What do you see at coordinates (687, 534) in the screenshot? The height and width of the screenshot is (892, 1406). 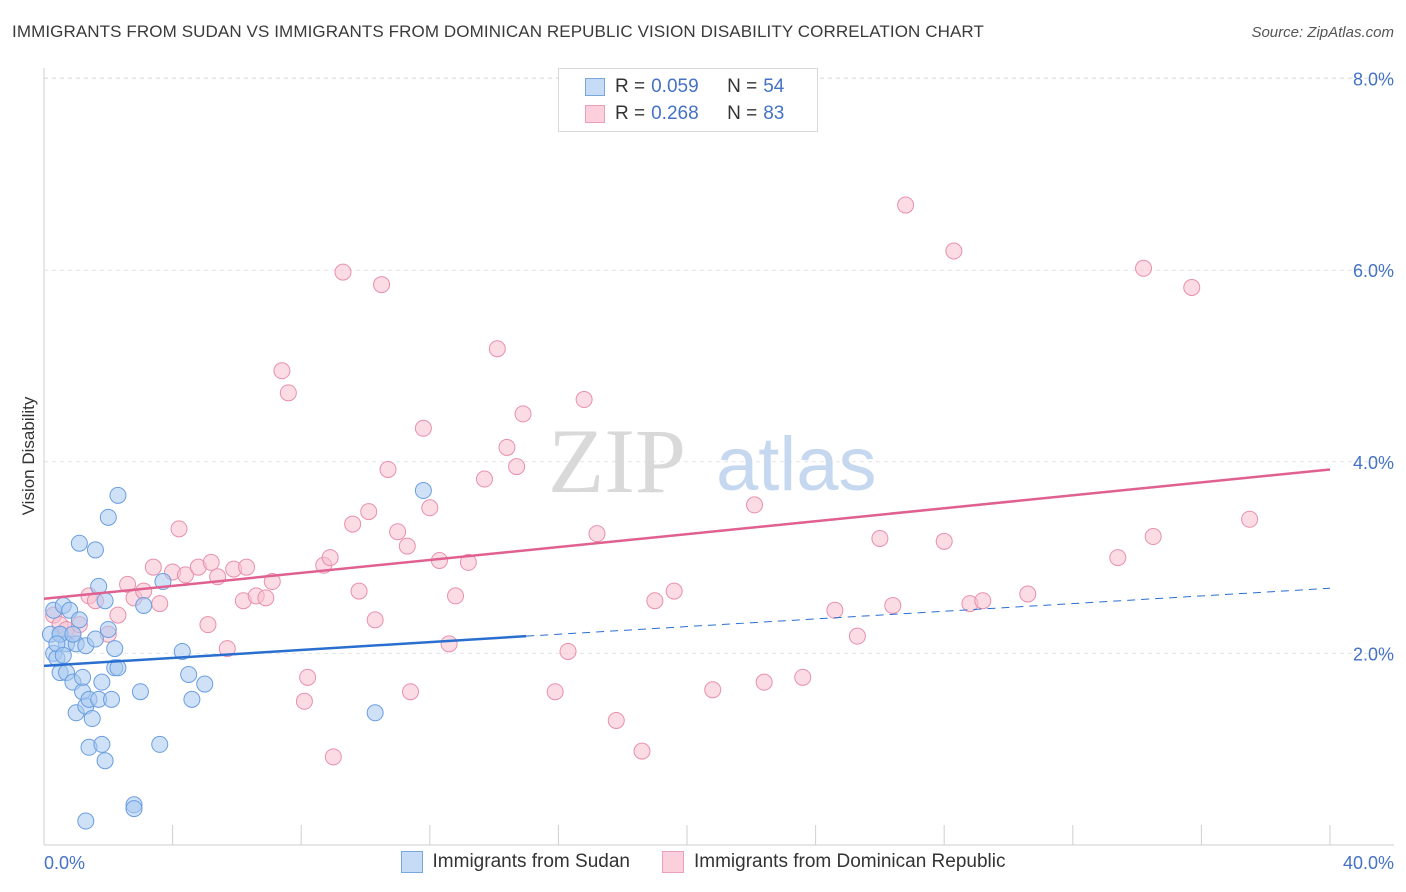 I see `dr-trend-line` at bounding box center [687, 534].